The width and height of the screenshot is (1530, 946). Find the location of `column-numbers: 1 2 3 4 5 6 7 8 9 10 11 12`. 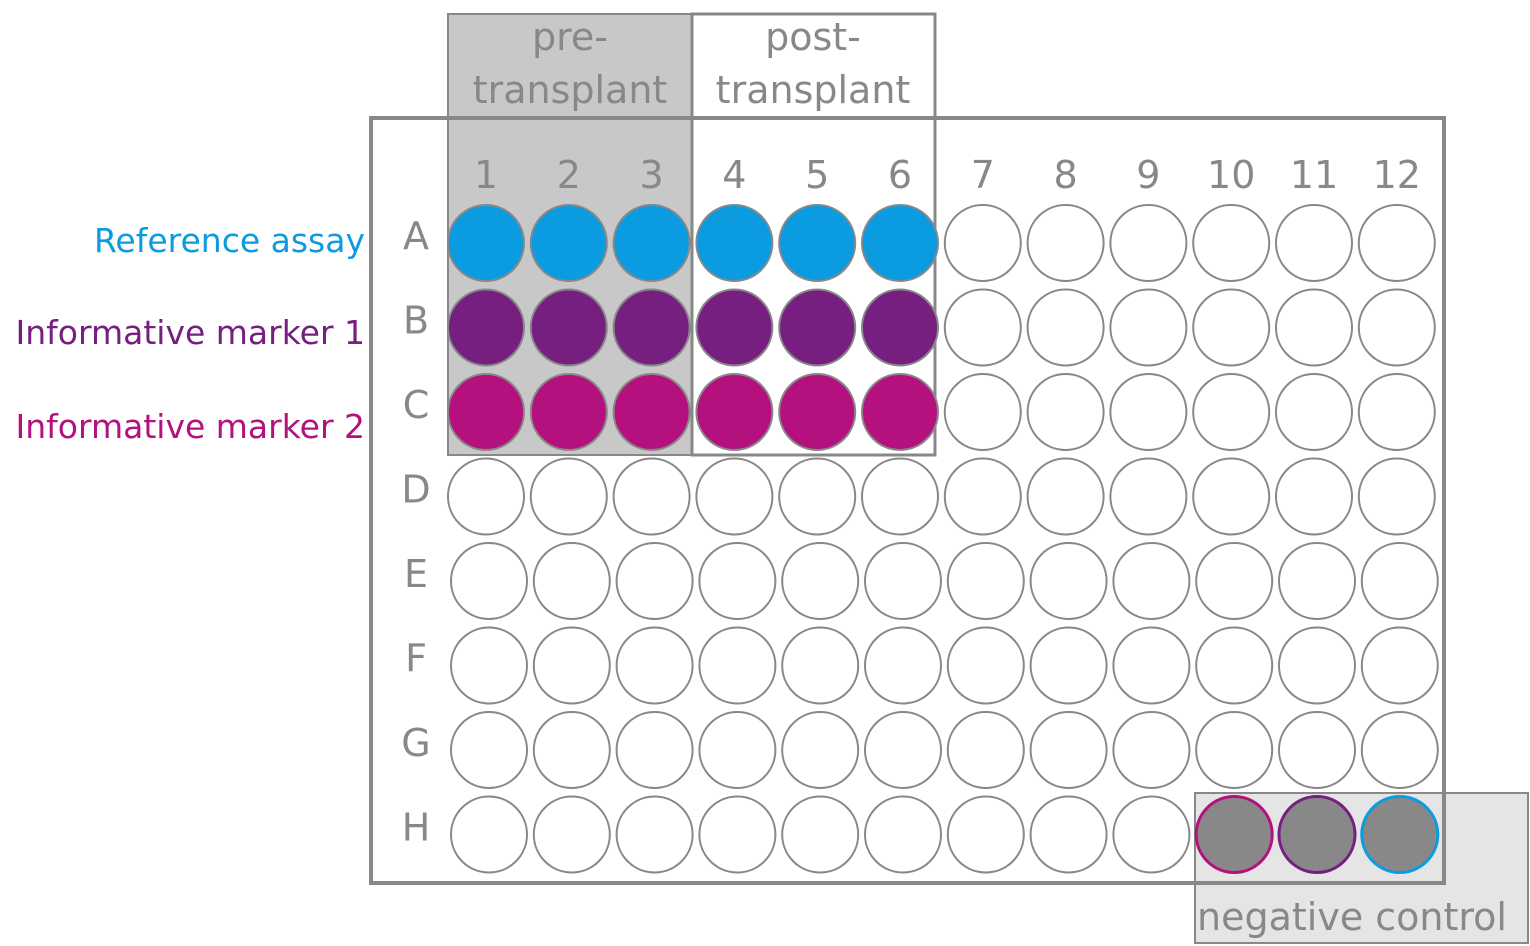

column-numbers: 1 2 3 4 5 6 7 8 9 10 11 12 is located at coordinates (947, 175).